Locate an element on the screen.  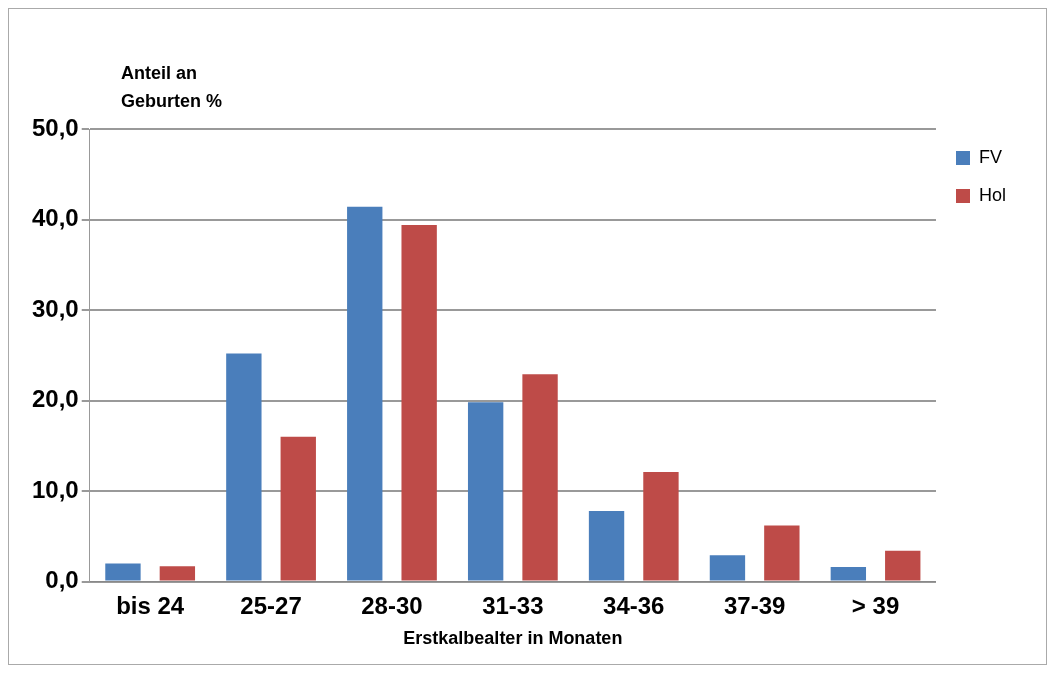
x-tick-label: 37-39 is located at coordinates (754, 605).